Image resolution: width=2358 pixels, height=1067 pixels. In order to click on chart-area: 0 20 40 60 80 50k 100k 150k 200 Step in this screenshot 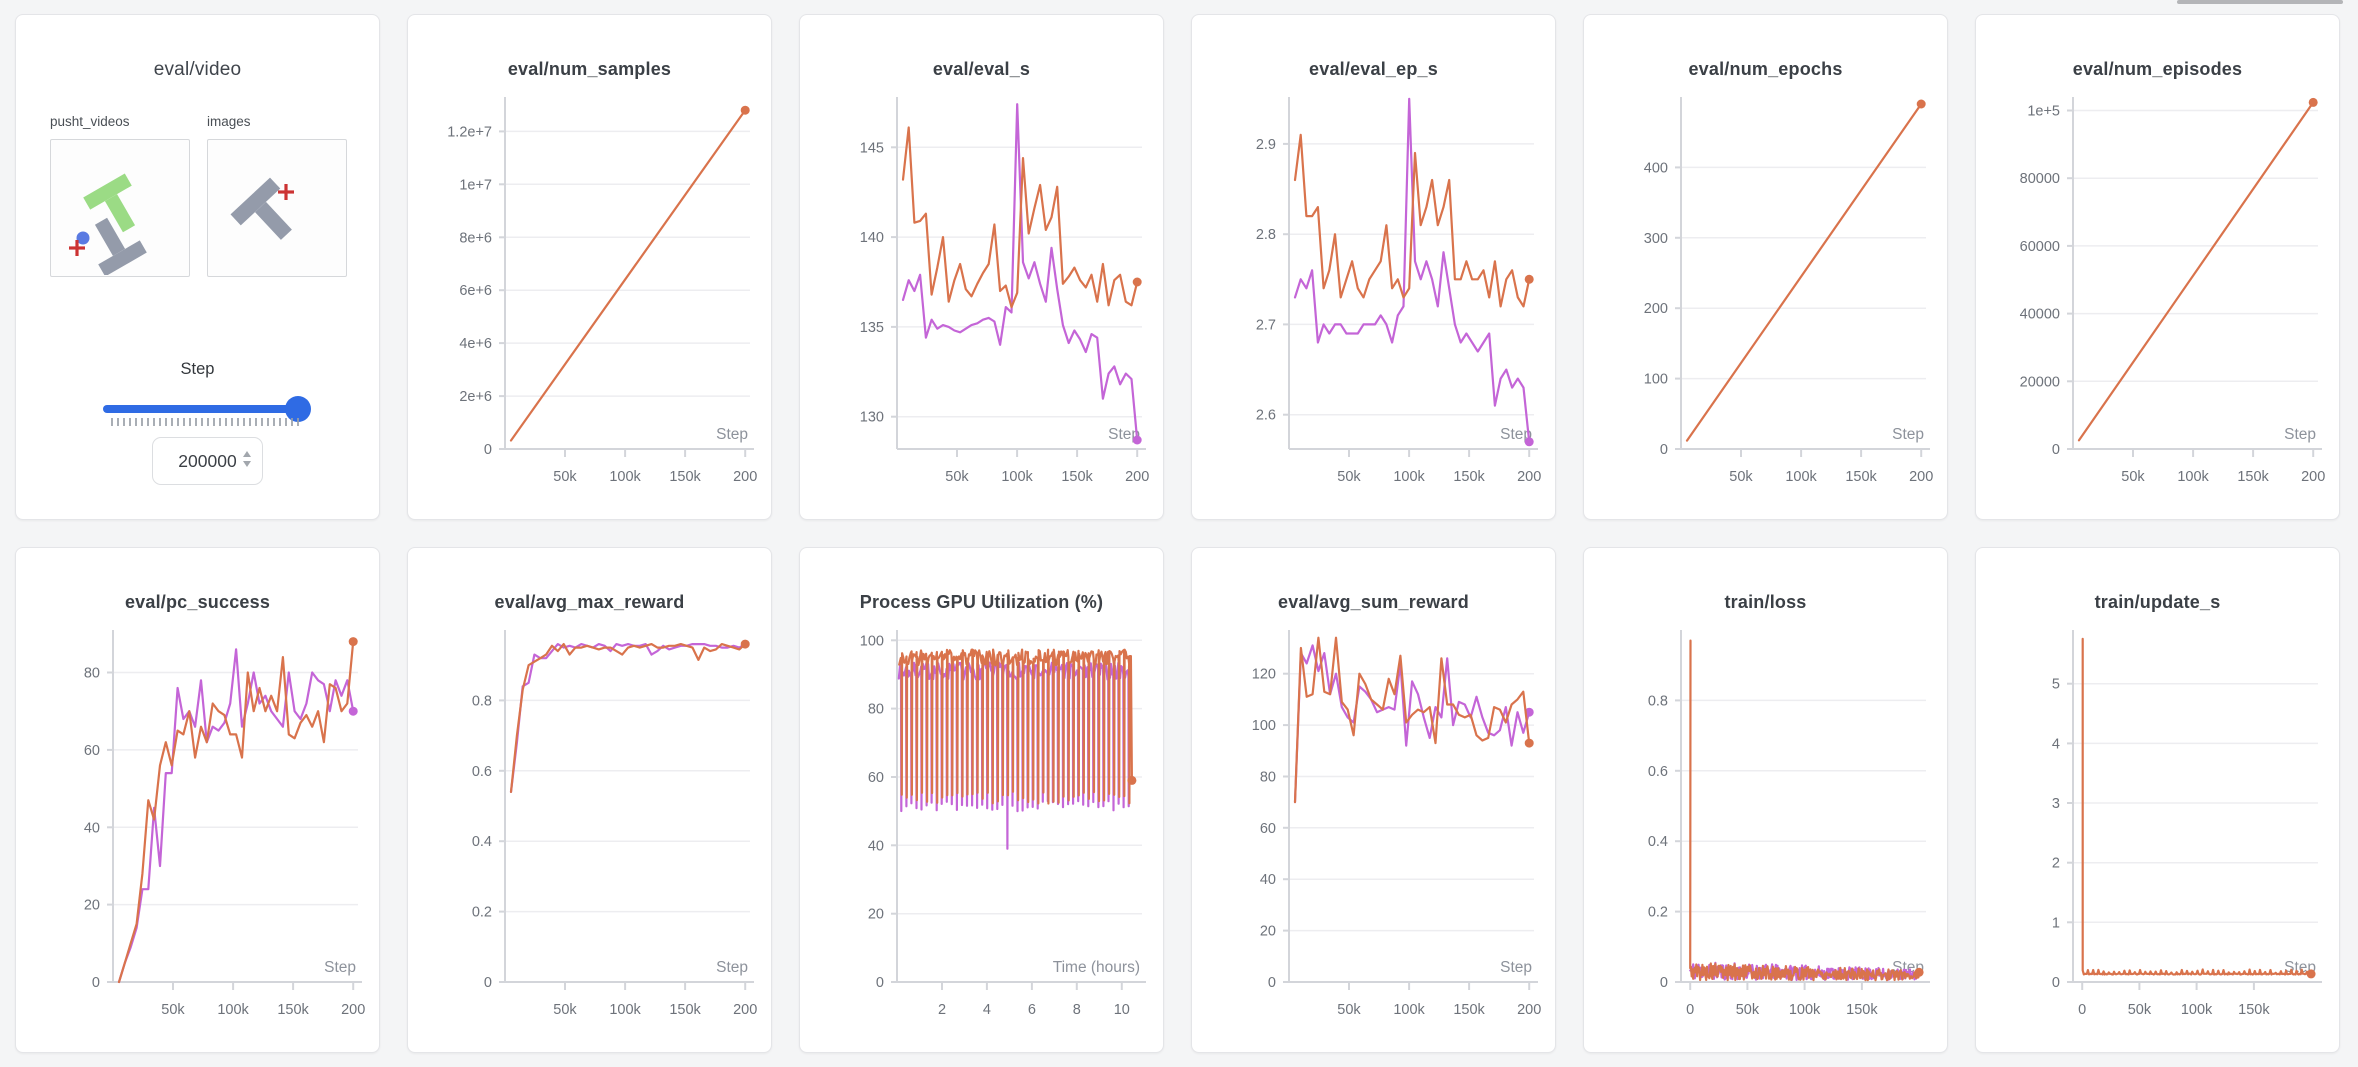, I will do `click(198, 835)`.